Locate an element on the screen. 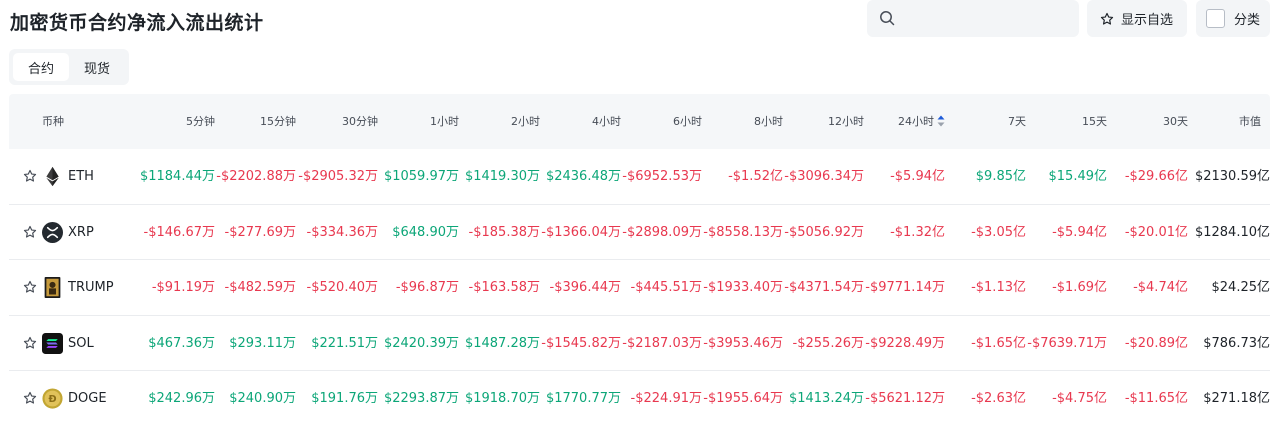 Image resolution: width=1280 pixels, height=422 pixels. flow-value-cell: -$1.69亿 is located at coordinates (1079, 287).